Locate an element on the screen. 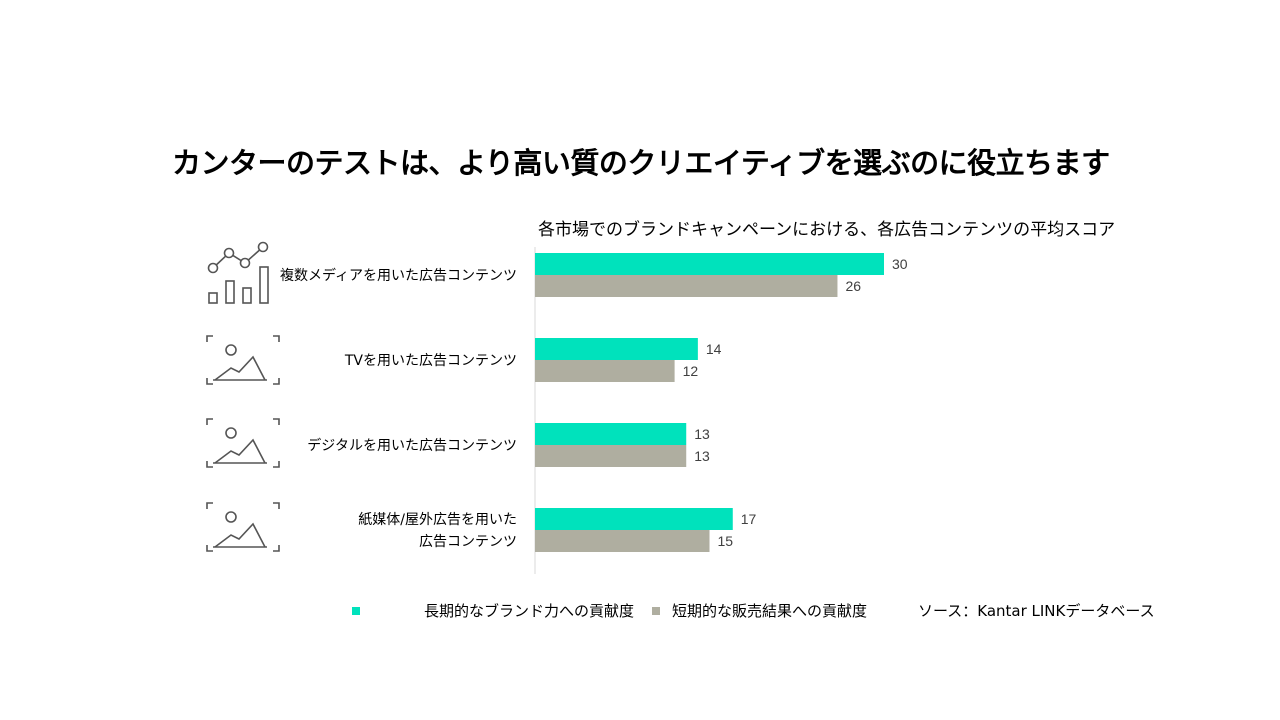 The height and width of the screenshot is (720, 1280). chart-subtitle: 各市場でのブランドキャンペーンにおける、各広告コンテンツの平均スコア is located at coordinates (827, 230).